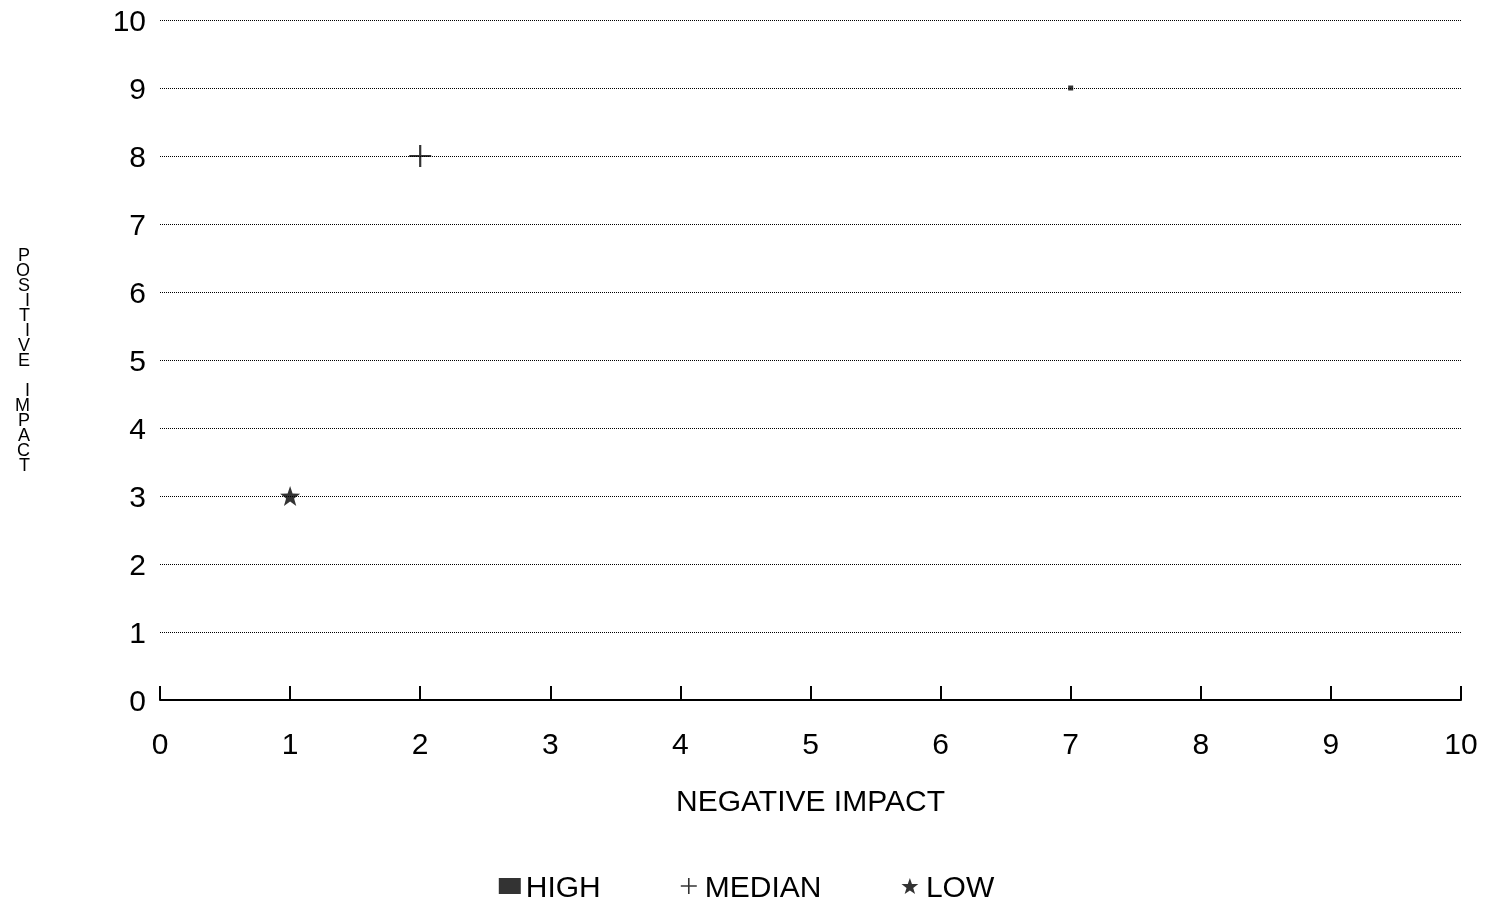 Image resolution: width=1493 pixels, height=914 pixels. Describe the element at coordinates (940, 743) in the screenshot. I see `x-tick-label: 6` at that location.